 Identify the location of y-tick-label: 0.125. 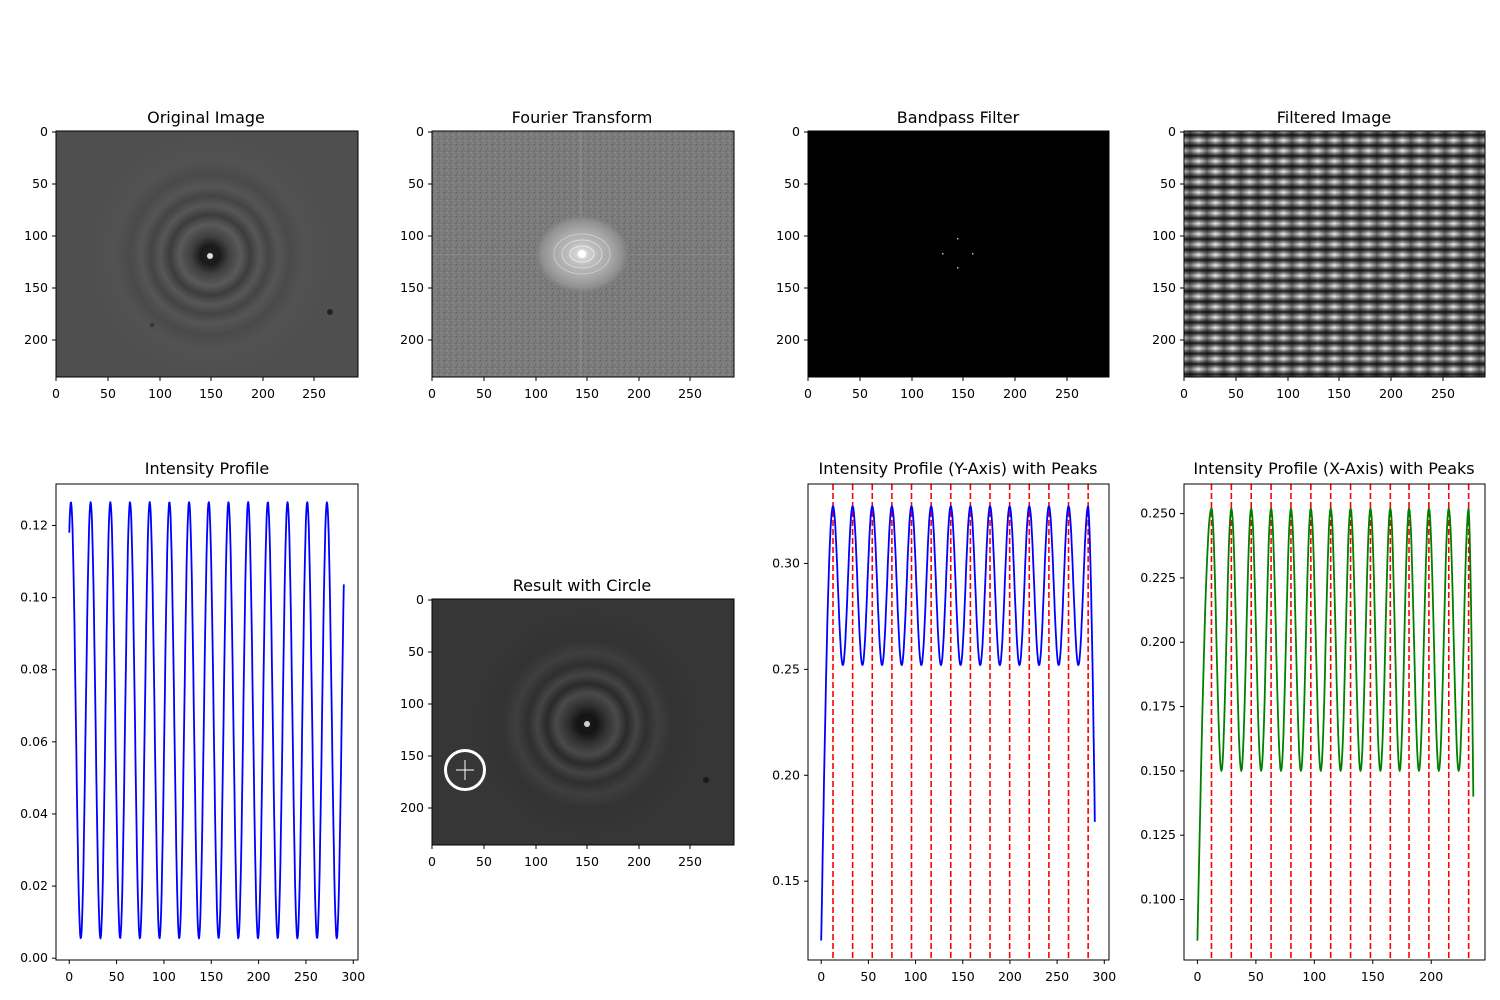
(1158, 834).